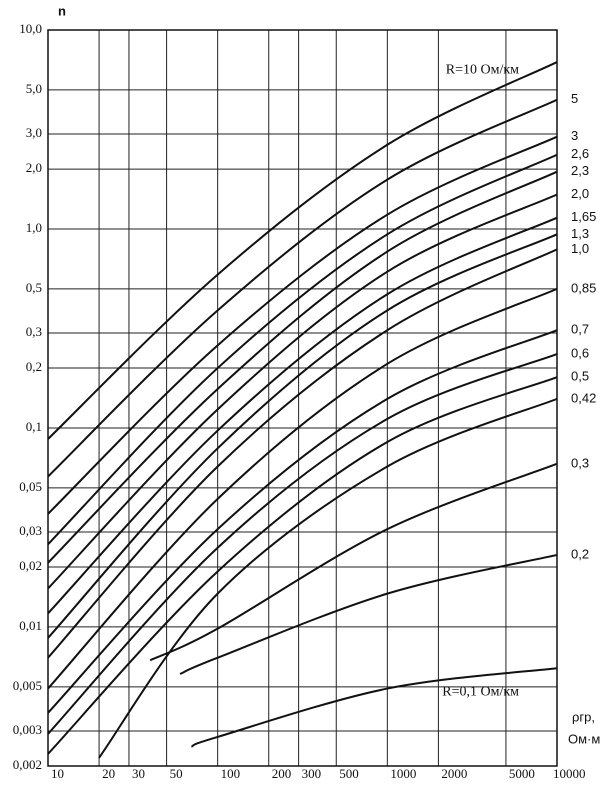 This screenshot has width=616, height=786. What do you see at coordinates (569, 773) in the screenshot?
I see `x-tick-label: 10000` at bounding box center [569, 773].